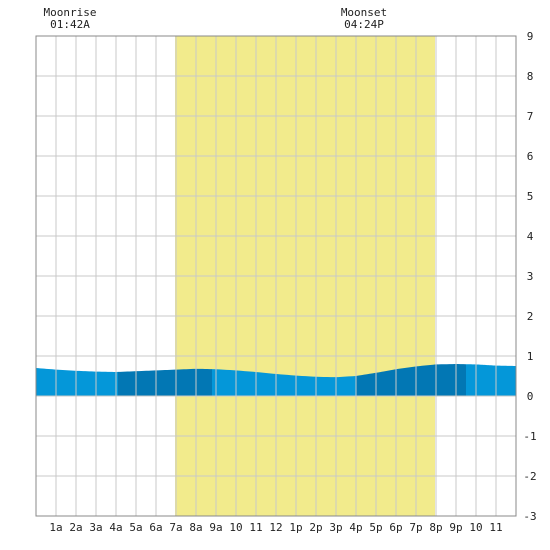  Describe the element at coordinates (435, 527) in the screenshot. I see `x-tick-label: 8p` at that location.